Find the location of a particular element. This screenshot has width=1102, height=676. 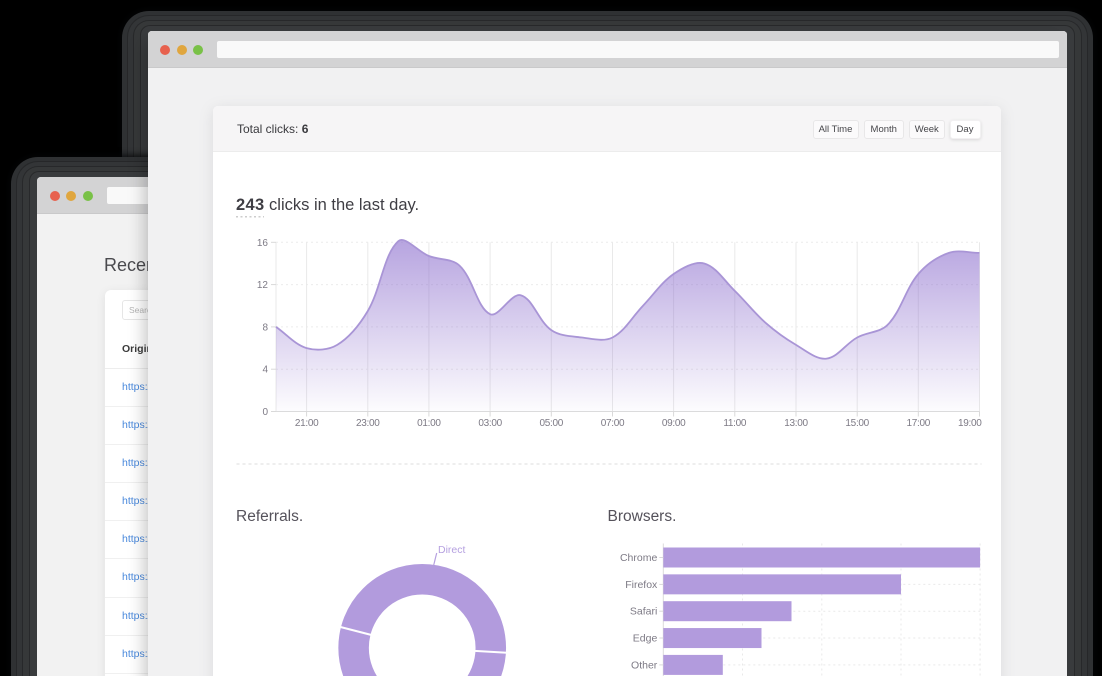

svg-text: Direct is located at coordinates (452, 550).